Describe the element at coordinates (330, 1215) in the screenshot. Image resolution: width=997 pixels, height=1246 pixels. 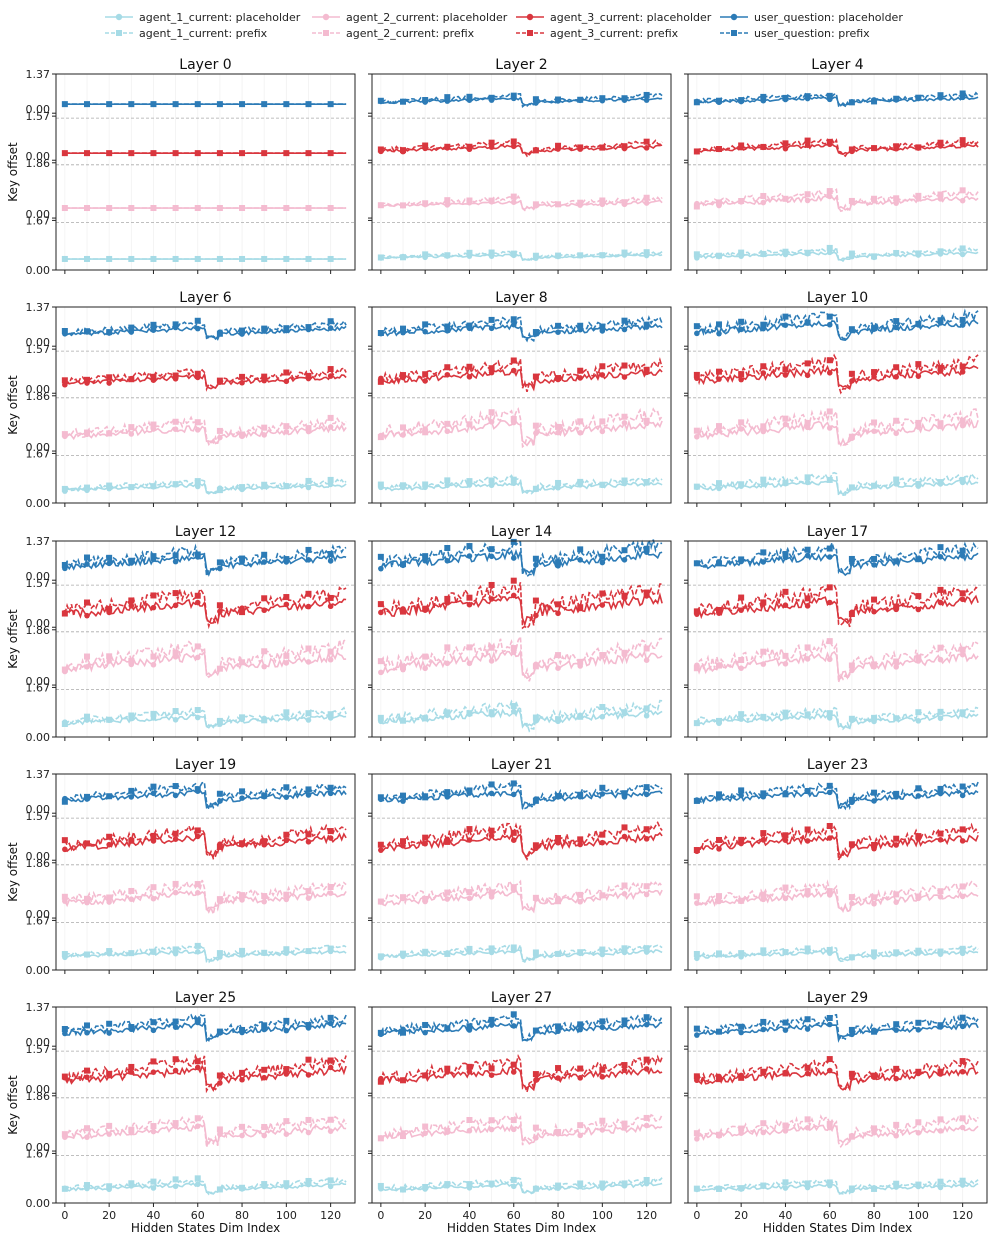
I see `x-tick-label: 120` at that location.